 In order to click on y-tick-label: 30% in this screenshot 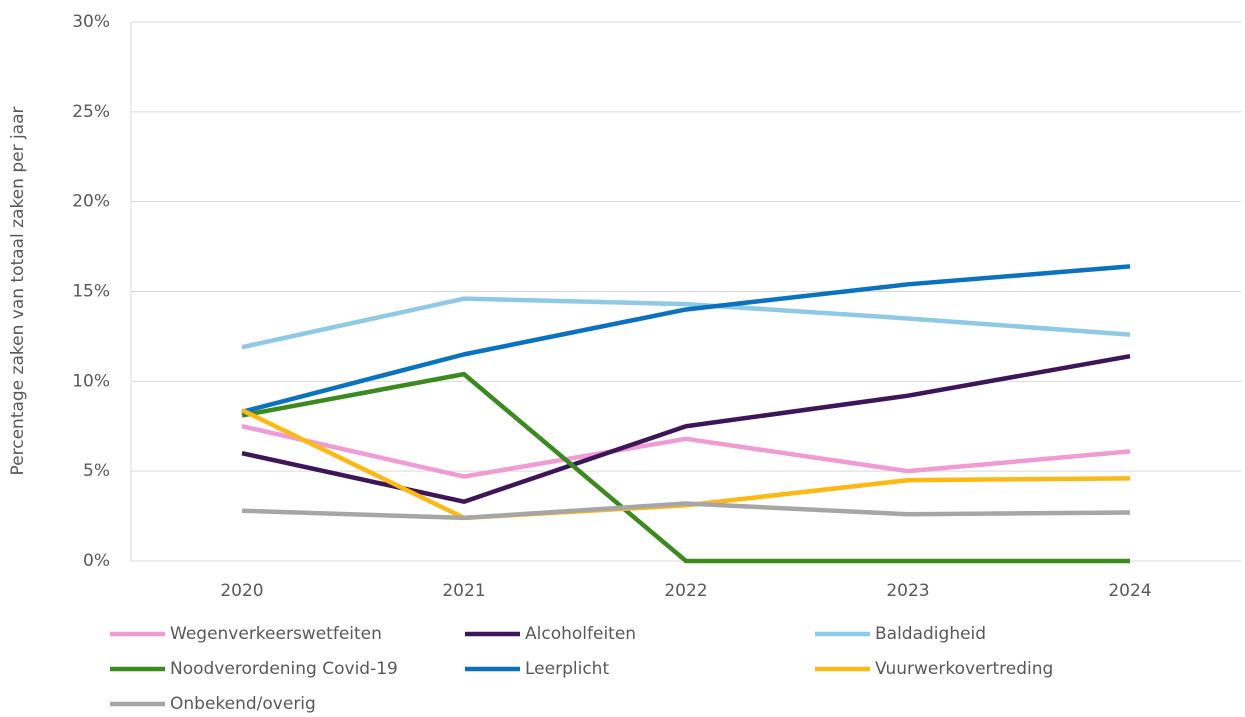, I will do `click(91, 22)`.